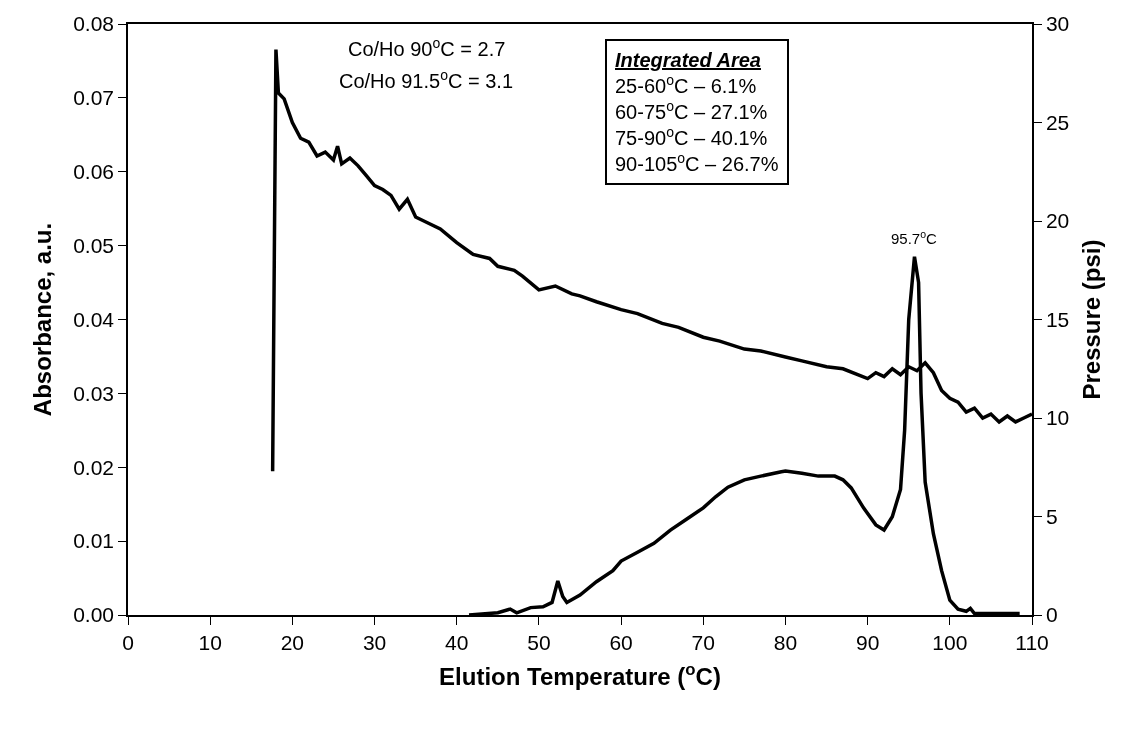  I want to click on annotation: 75-90$^{o}$C – 40.1%, so click(691, 136).